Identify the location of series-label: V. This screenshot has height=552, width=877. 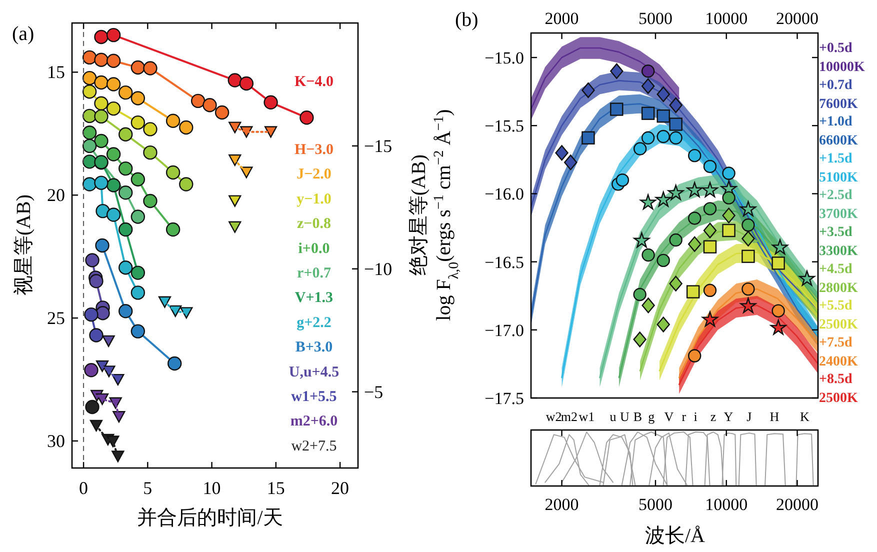
(669, 416).